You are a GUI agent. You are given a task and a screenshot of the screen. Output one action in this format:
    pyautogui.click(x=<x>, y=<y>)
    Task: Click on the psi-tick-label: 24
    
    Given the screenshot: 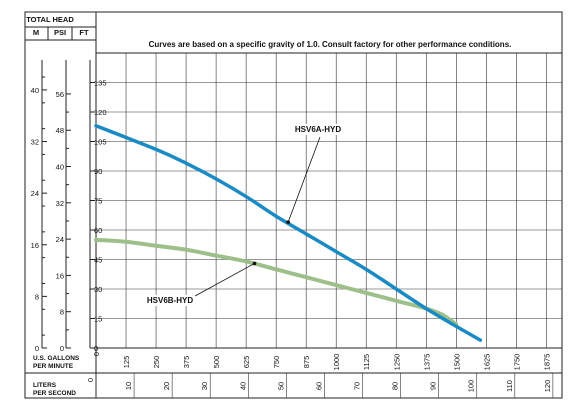 What is the action you would take?
    pyautogui.click(x=60, y=239)
    